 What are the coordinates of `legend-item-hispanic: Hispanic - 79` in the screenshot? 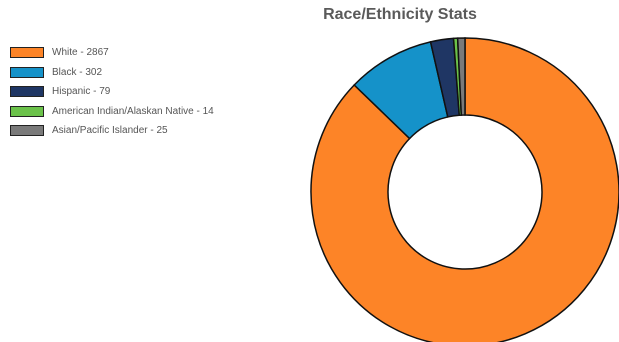 It's located at (112, 92).